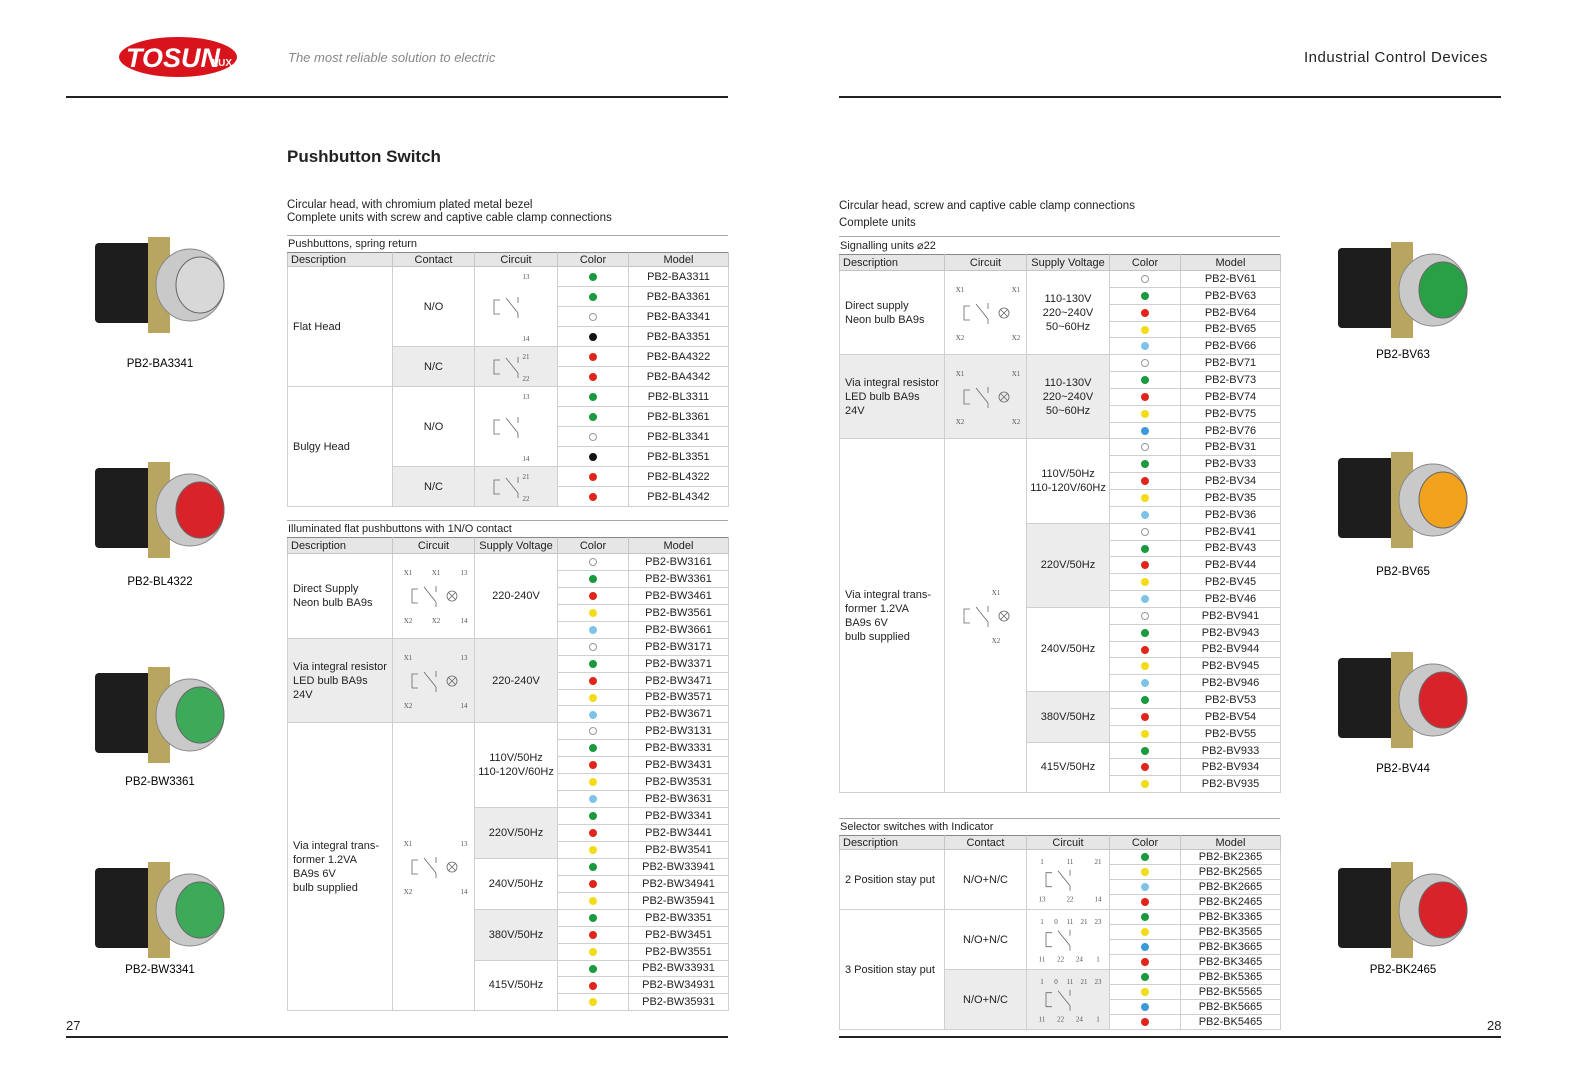  Describe the element at coordinates (678, 968) in the screenshot. I see `model-cell: PB2-BW33931` at that location.